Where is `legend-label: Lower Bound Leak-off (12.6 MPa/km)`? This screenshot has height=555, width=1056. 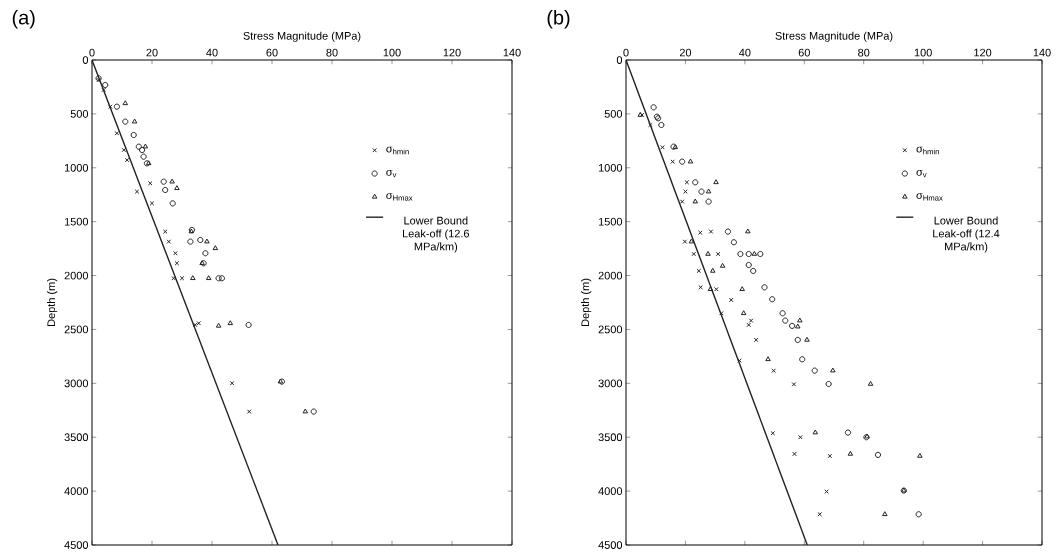 legend-label: Lower Bound Leak-off (12.6 MPa/km) is located at coordinates (436, 234).